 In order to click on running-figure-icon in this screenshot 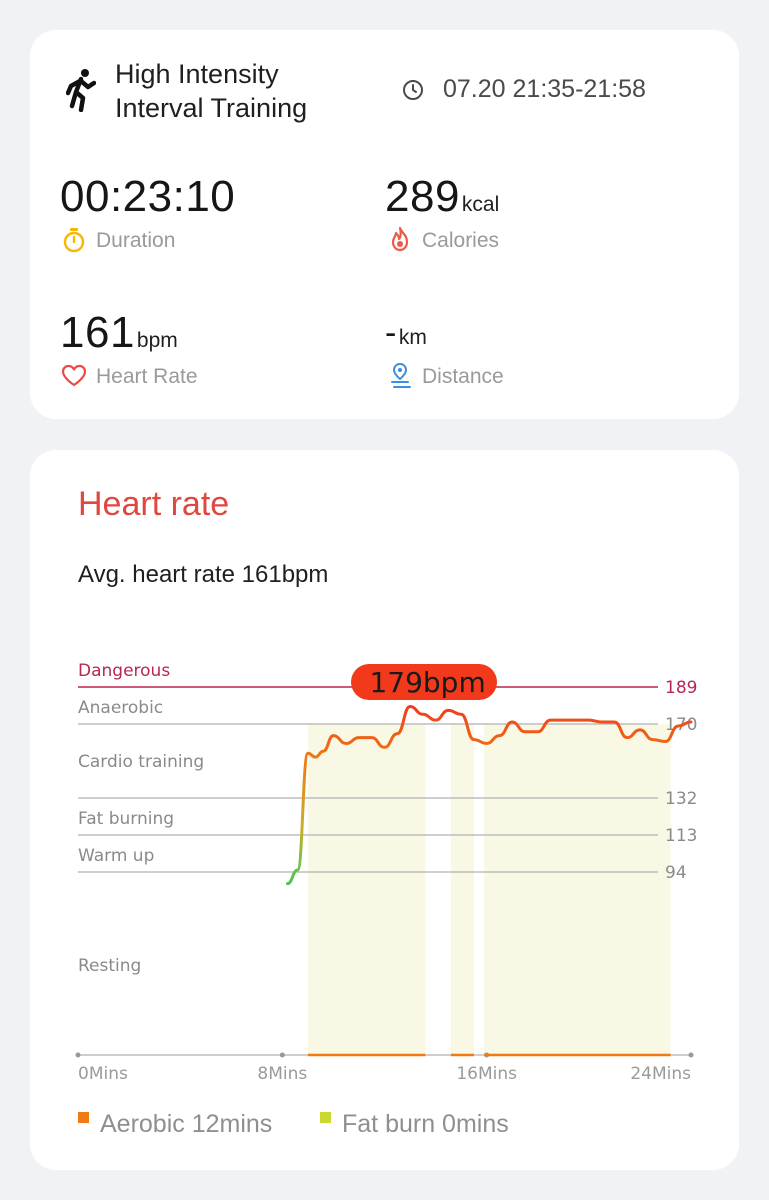, I will do `click(81, 90)`.